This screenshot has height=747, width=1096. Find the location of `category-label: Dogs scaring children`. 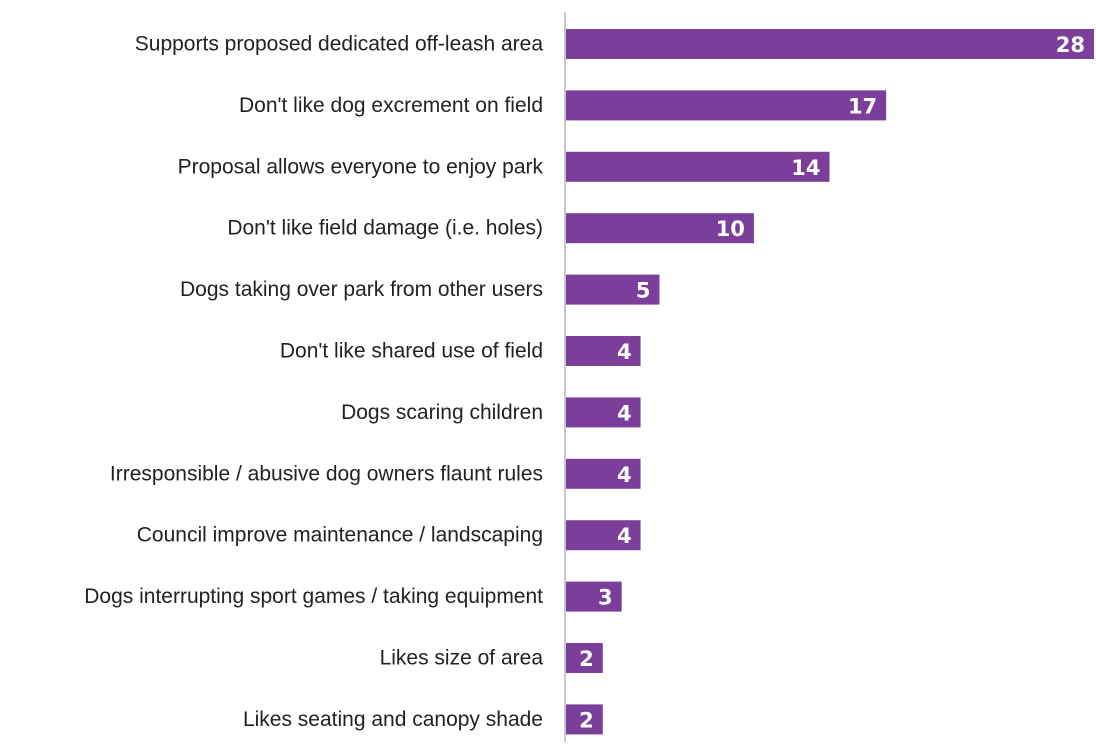

category-label: Dogs scaring children is located at coordinates (442, 412).